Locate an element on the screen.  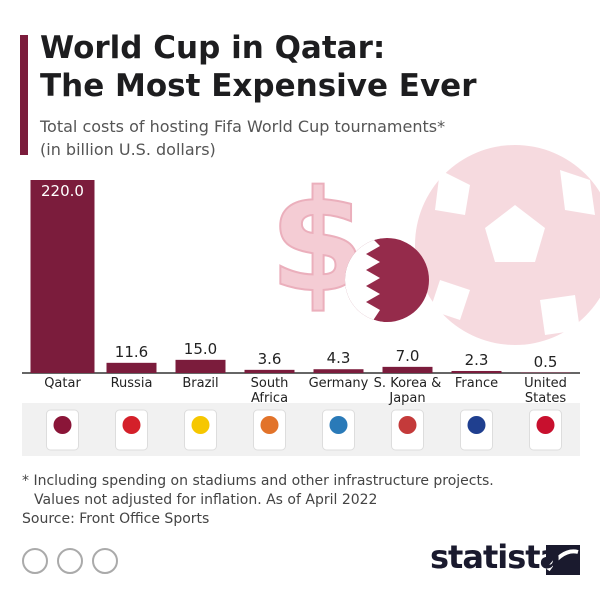
source: Source: Front Office Sports is located at coordinates (116, 519).